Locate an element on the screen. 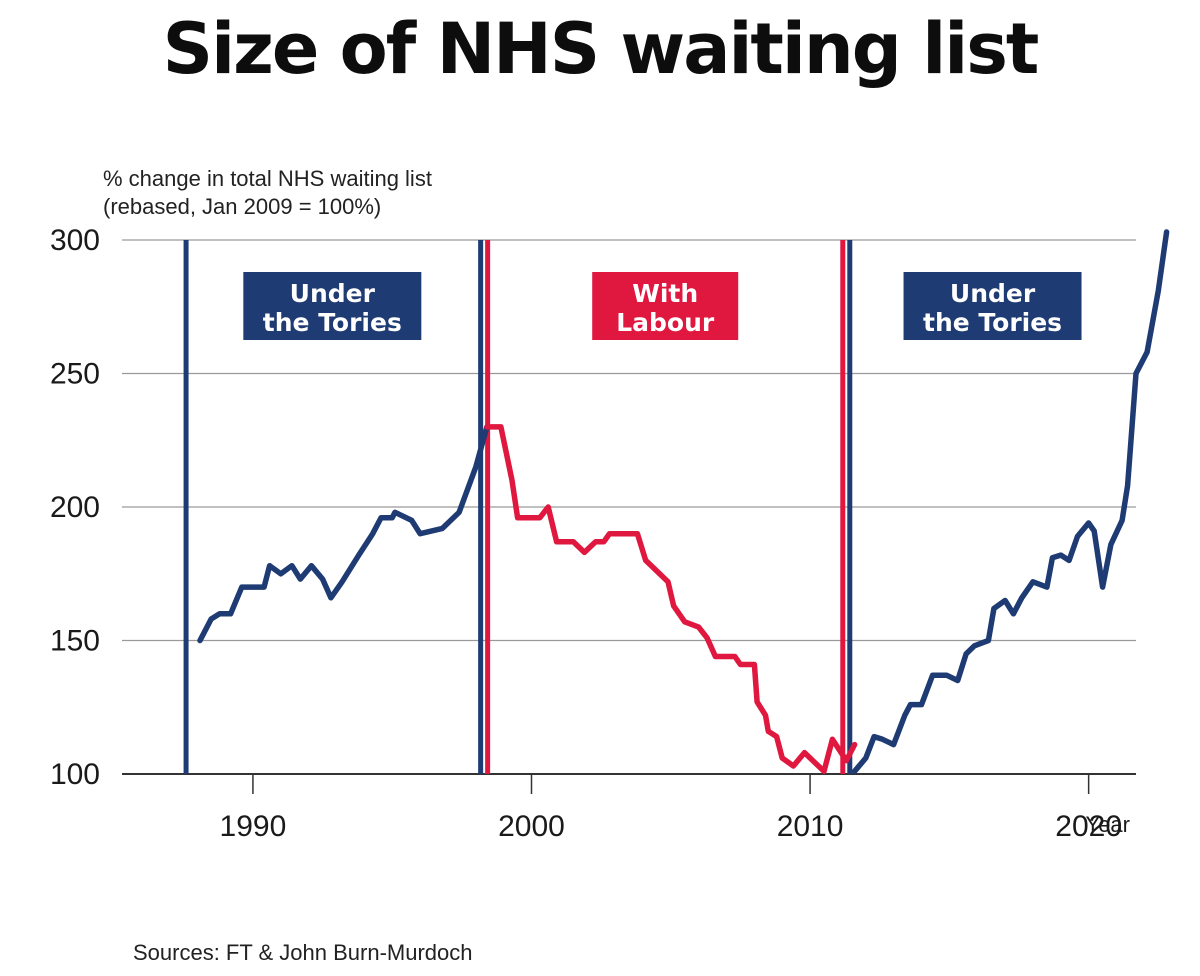  x-axis-unit-label: Year is located at coordinates (1108, 824).